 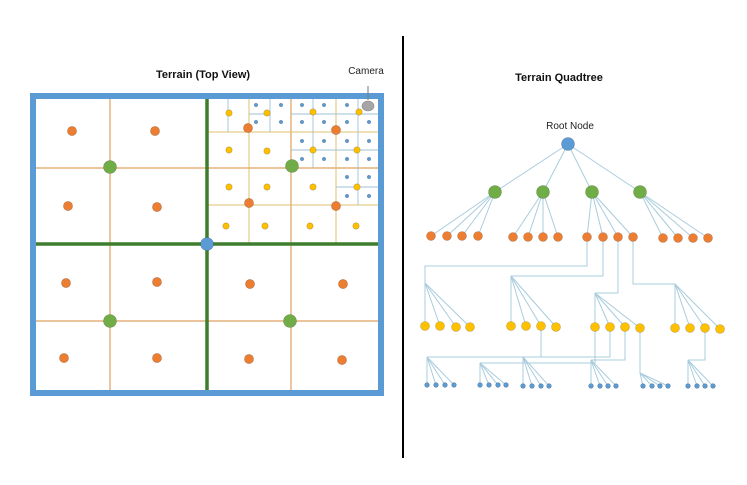 I want to click on terrain-top-view-title: Terrain (Top View), so click(x=203, y=75).